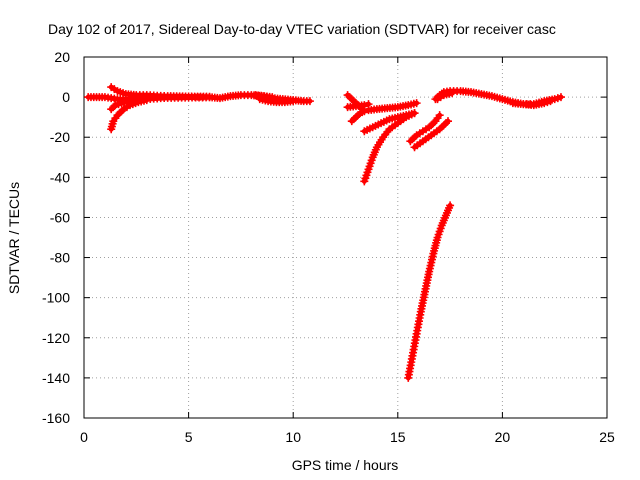 Image resolution: width=640 pixels, height=480 pixels. I want to click on series-arc-left-low, so click(129, 115).